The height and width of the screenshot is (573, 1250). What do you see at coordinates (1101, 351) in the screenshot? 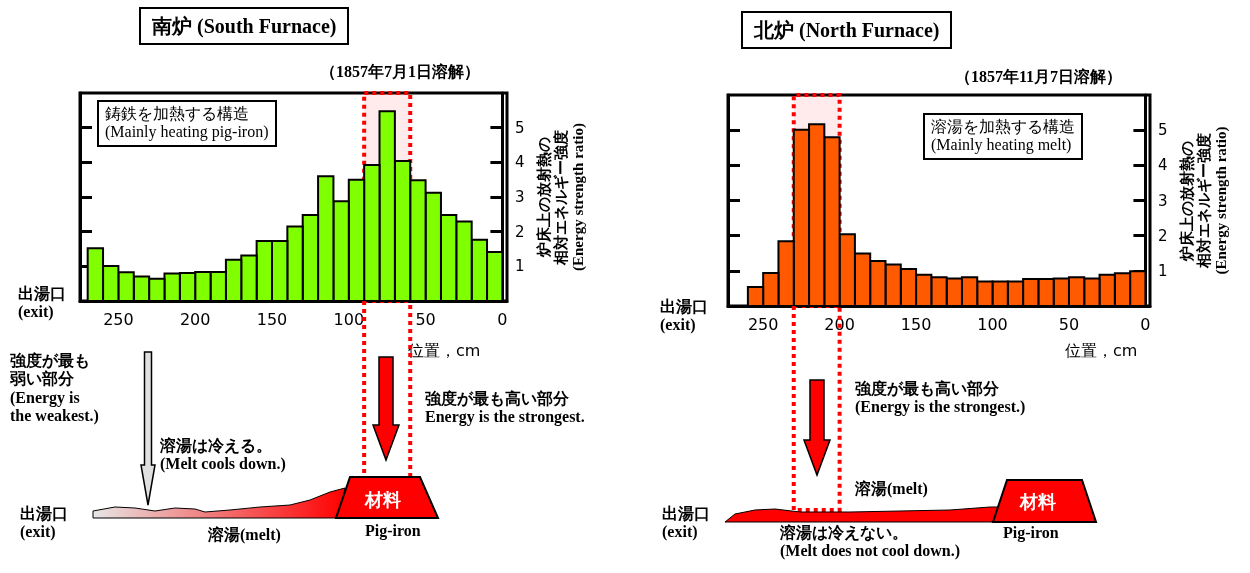
I see `x-axis-title: 位置，cm` at bounding box center [1101, 351].